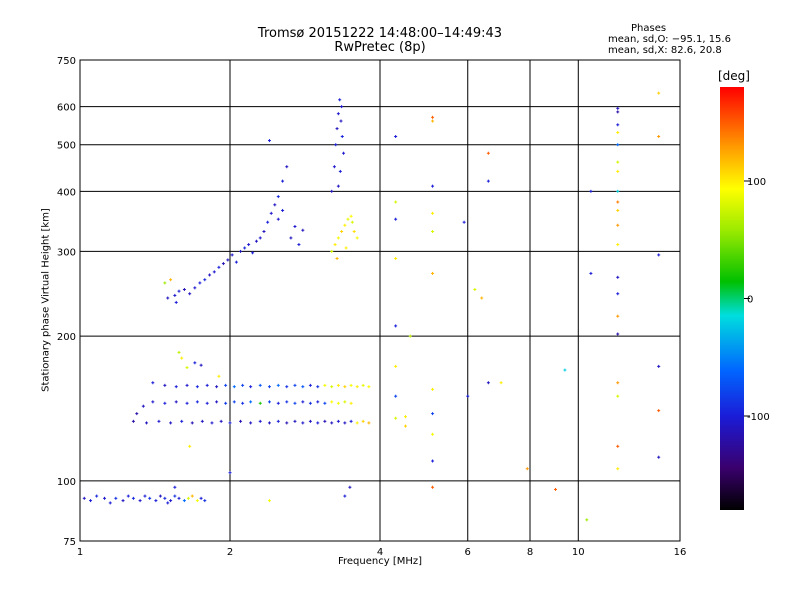 Image resolution: width=800 pixels, height=600 pixels. What do you see at coordinates (230, 552) in the screenshot?
I see `x-tick-label: 2` at bounding box center [230, 552].